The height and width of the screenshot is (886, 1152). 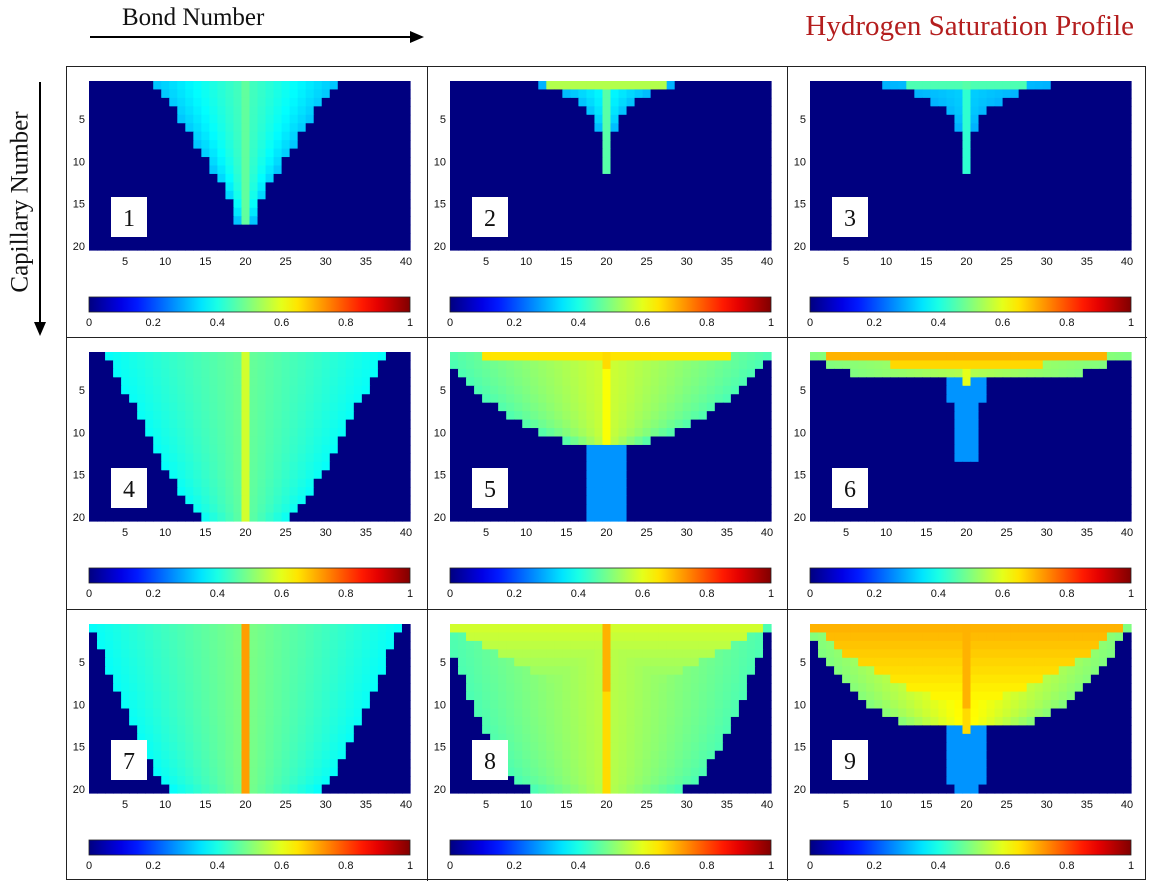 What do you see at coordinates (1066, 594) in the screenshot?
I see `colorbar-tick-label: 0.8` at bounding box center [1066, 594].